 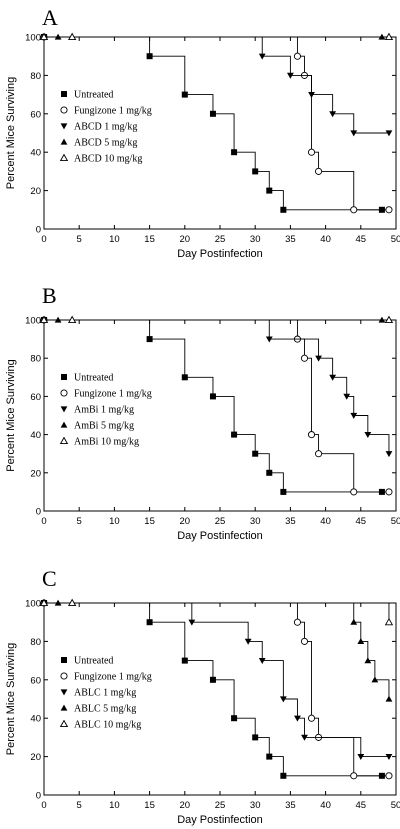 What do you see at coordinates (49, 578) in the screenshot?
I see `panel-label: C` at bounding box center [49, 578].